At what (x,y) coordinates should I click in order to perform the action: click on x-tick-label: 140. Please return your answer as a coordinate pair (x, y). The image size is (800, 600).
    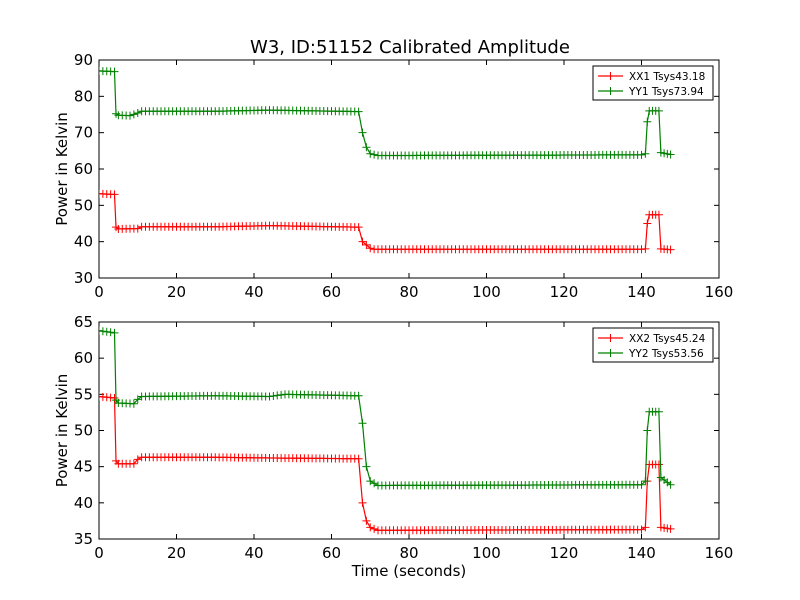
    Looking at the image, I should click on (641, 292).